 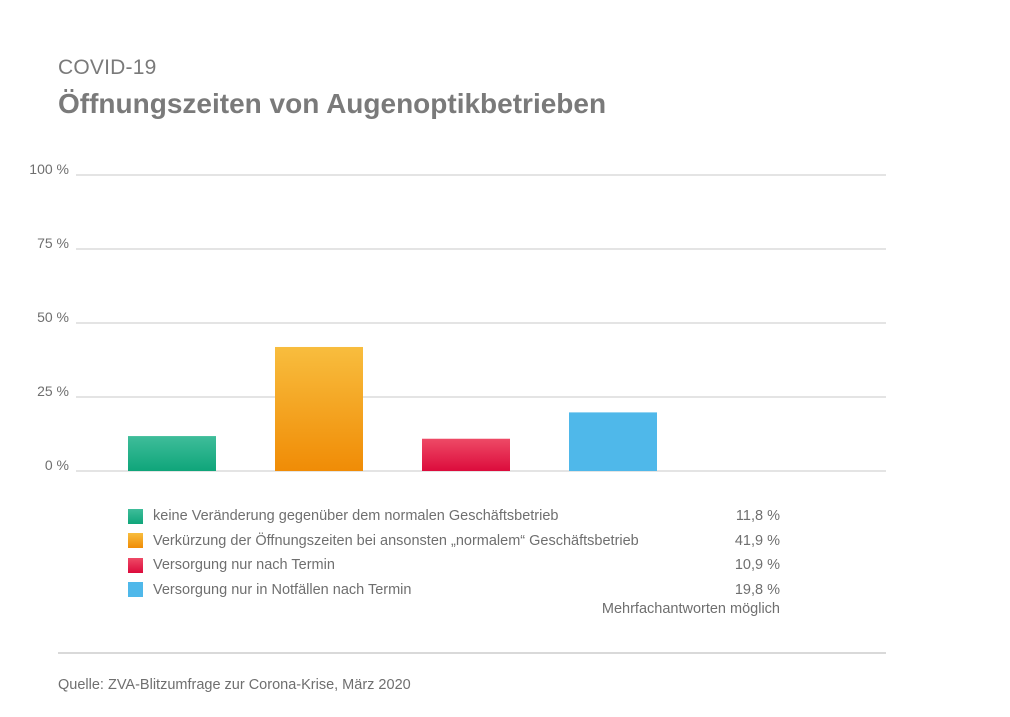 What do you see at coordinates (57, 465) in the screenshot?
I see `y-tick-label: 0 %` at bounding box center [57, 465].